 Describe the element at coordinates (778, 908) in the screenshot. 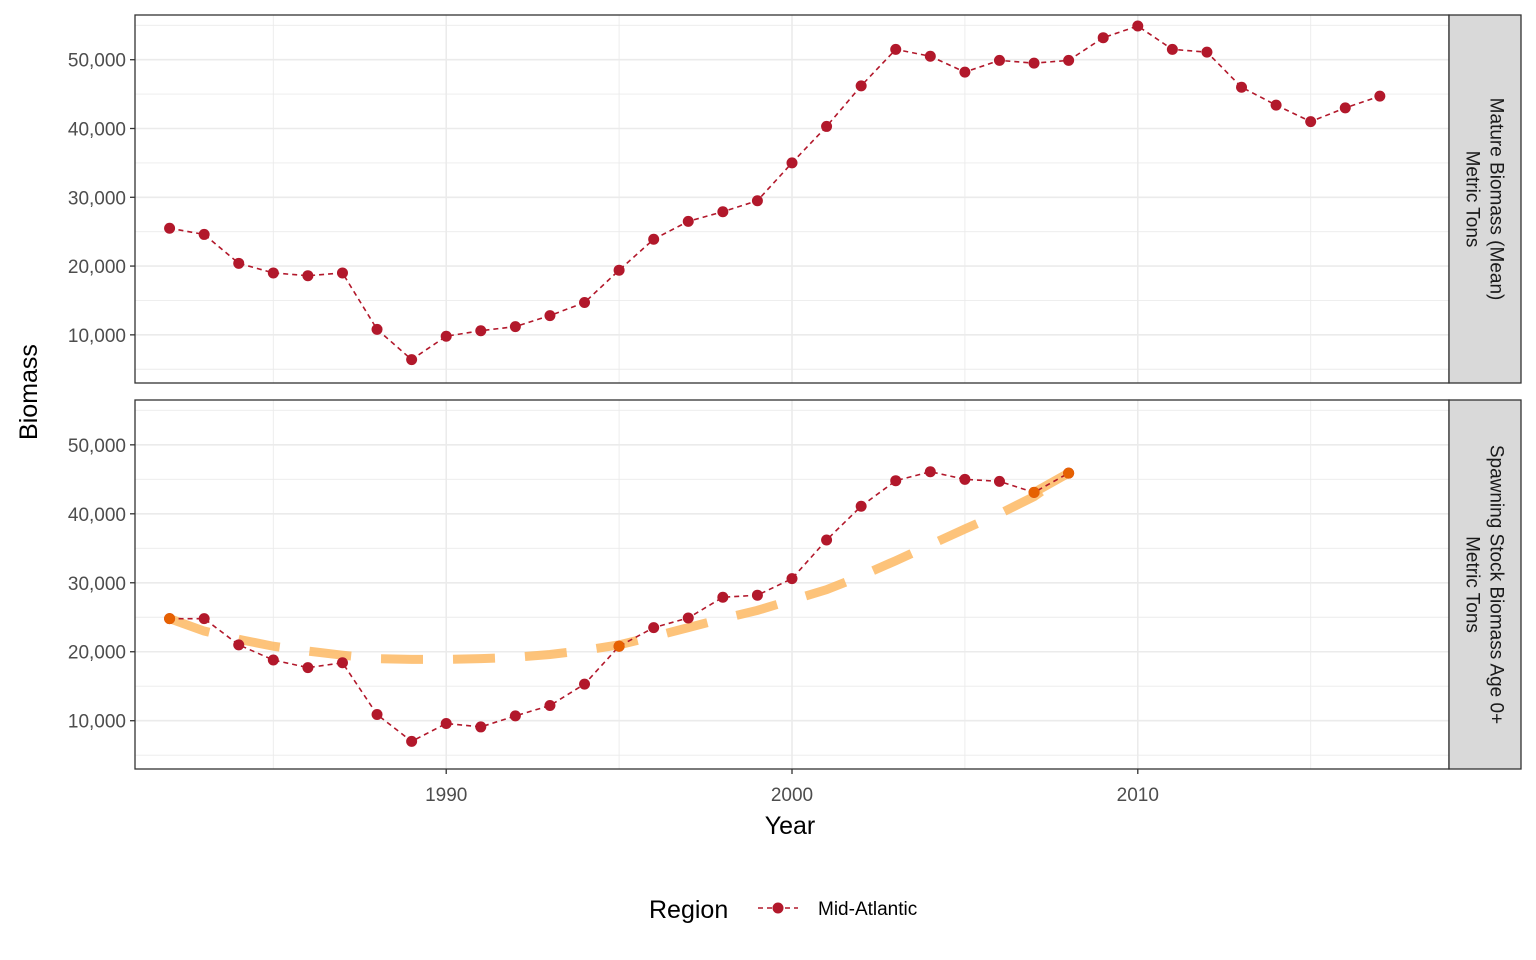

I see `legend-key-point` at that location.